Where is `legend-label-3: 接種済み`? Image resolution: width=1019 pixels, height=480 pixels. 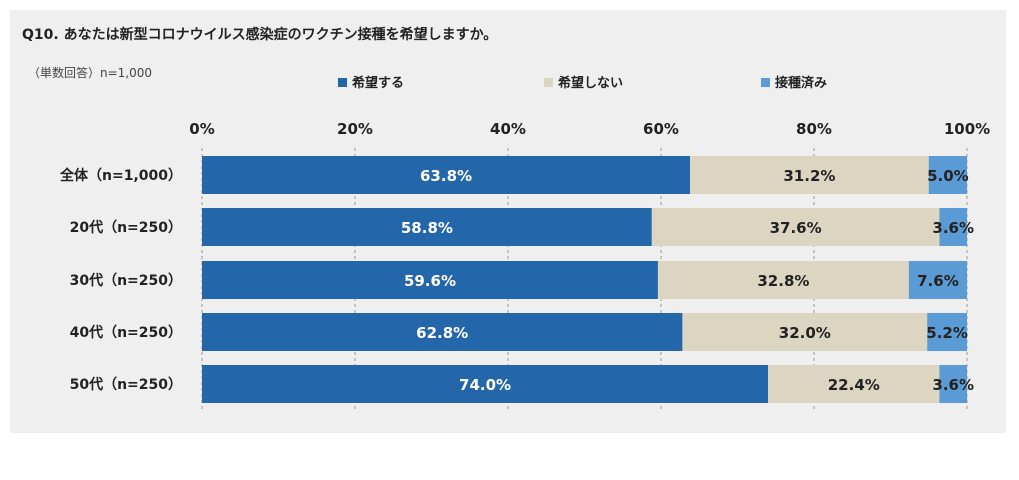
legend-label-3: 接種済み is located at coordinates (801, 83).